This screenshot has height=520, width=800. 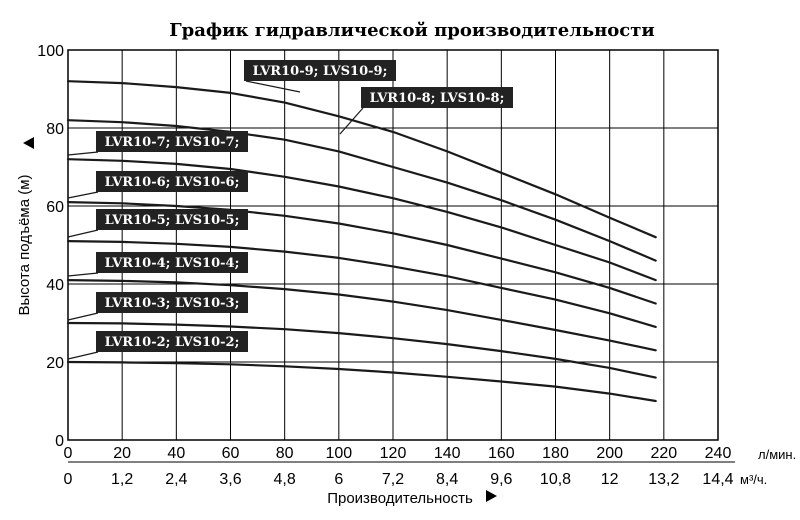 I want to click on x-tick-label-secondary: 12, so click(x=610, y=479).